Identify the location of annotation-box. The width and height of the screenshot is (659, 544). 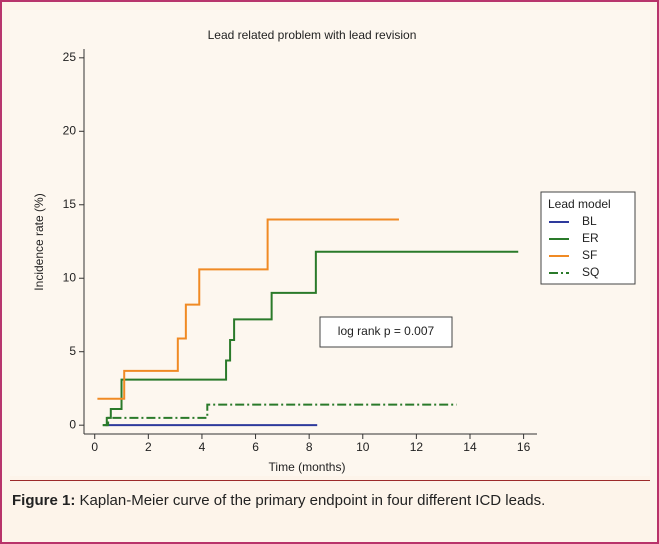
(386, 332).